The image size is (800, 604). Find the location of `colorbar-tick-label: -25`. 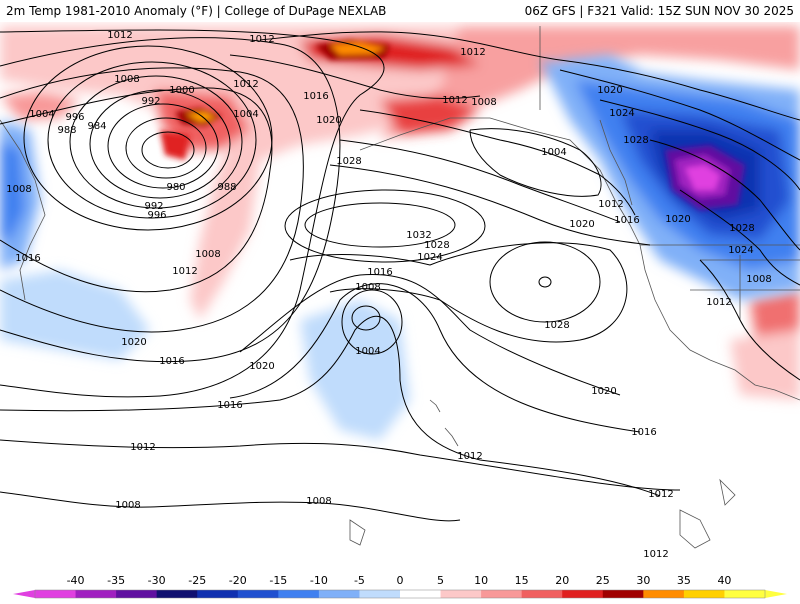

colorbar-tick-label: -25 is located at coordinates (197, 580).